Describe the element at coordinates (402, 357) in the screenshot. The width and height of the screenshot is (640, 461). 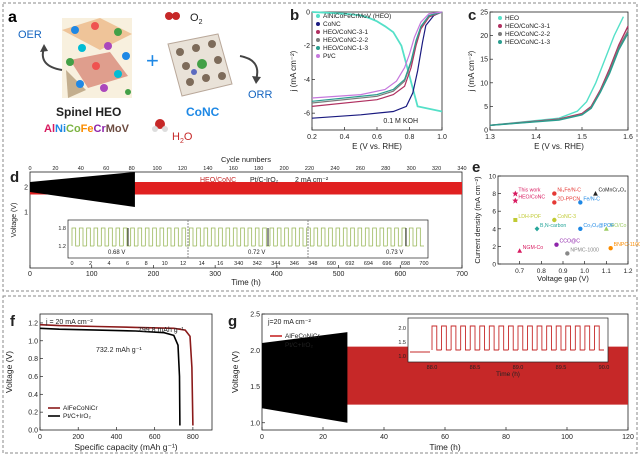
I see `inset-y-tick-label: 1.0` at that location.